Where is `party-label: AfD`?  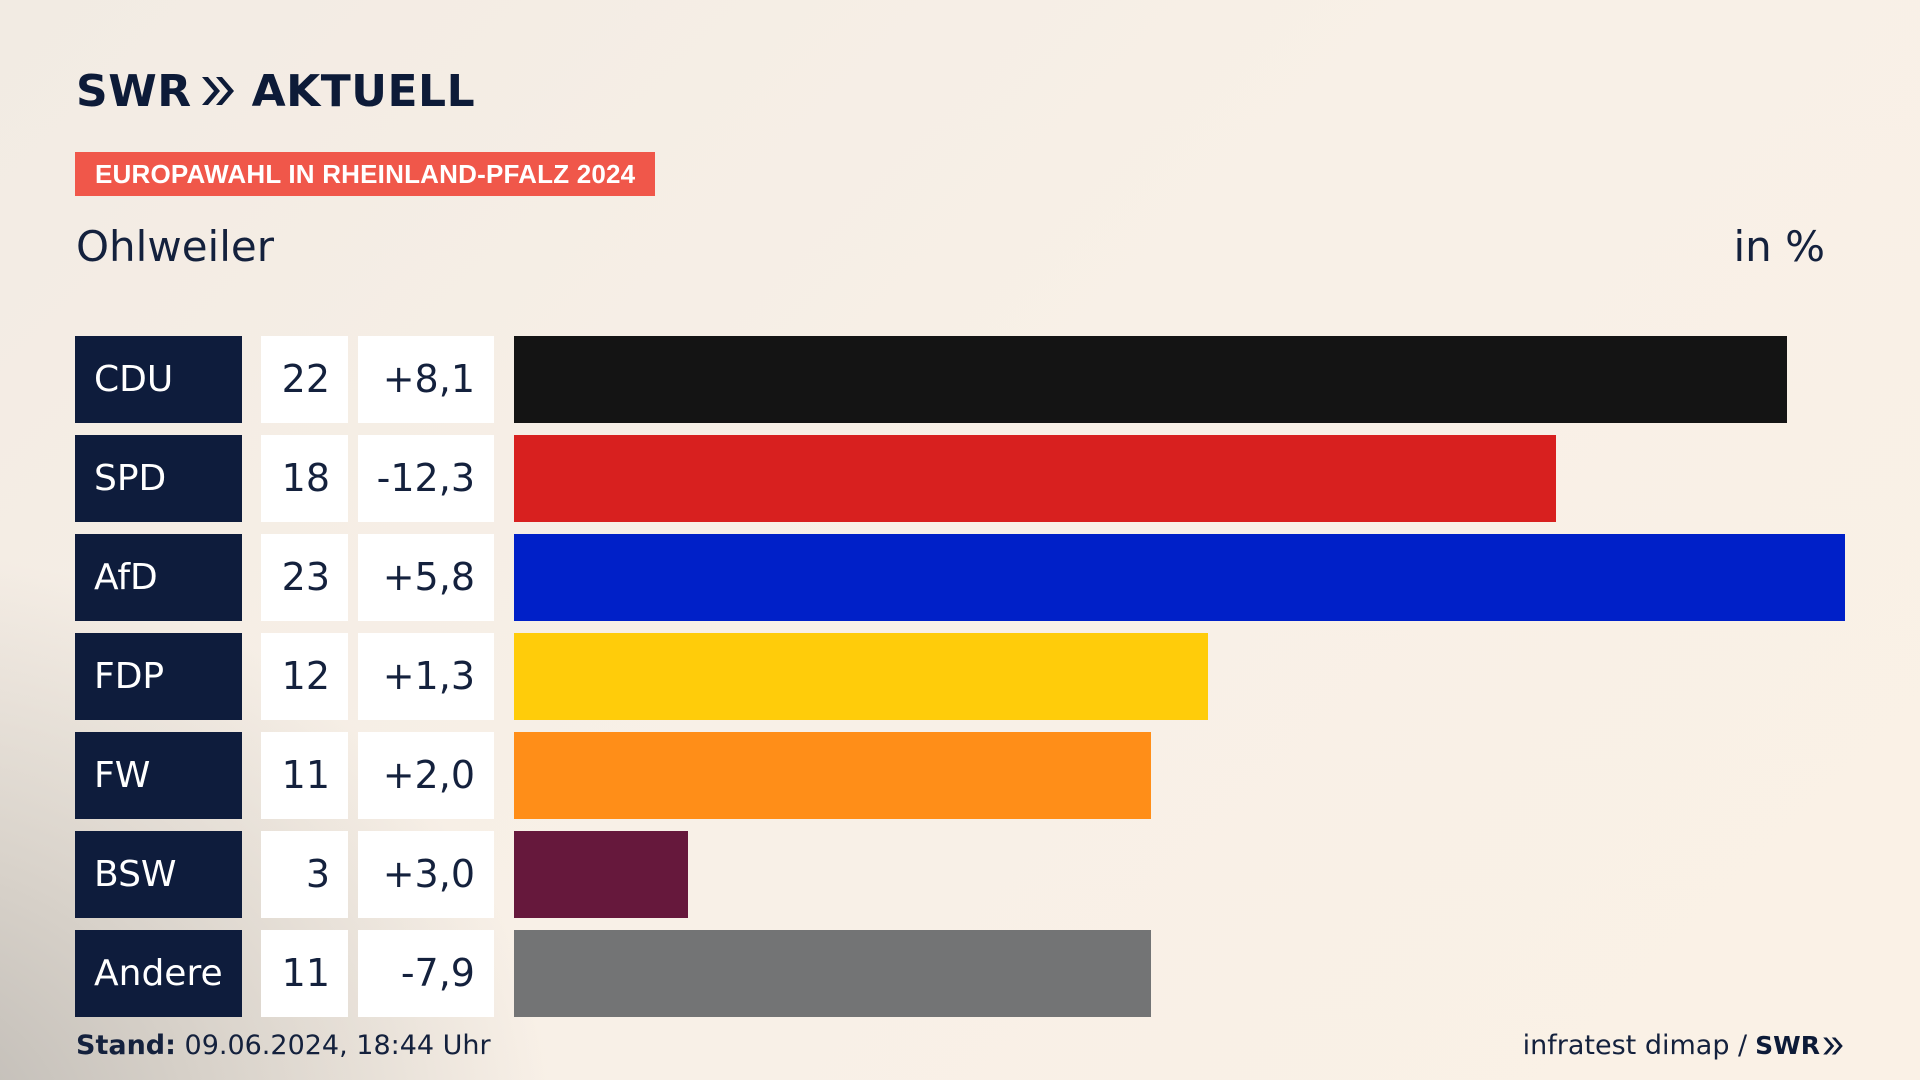 party-label: AfD is located at coordinates (158, 577).